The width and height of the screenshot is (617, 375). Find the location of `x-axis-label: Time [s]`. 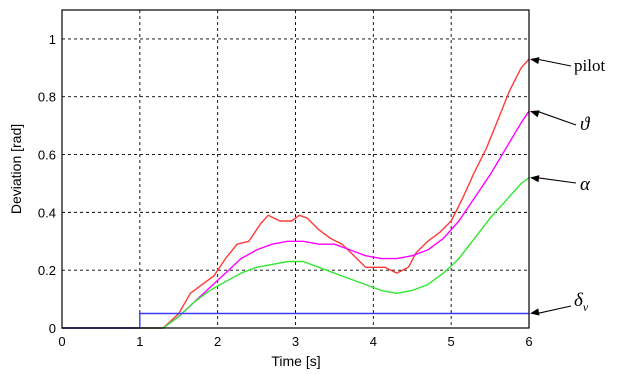

x-axis-label: Time [s] is located at coordinates (295, 361).